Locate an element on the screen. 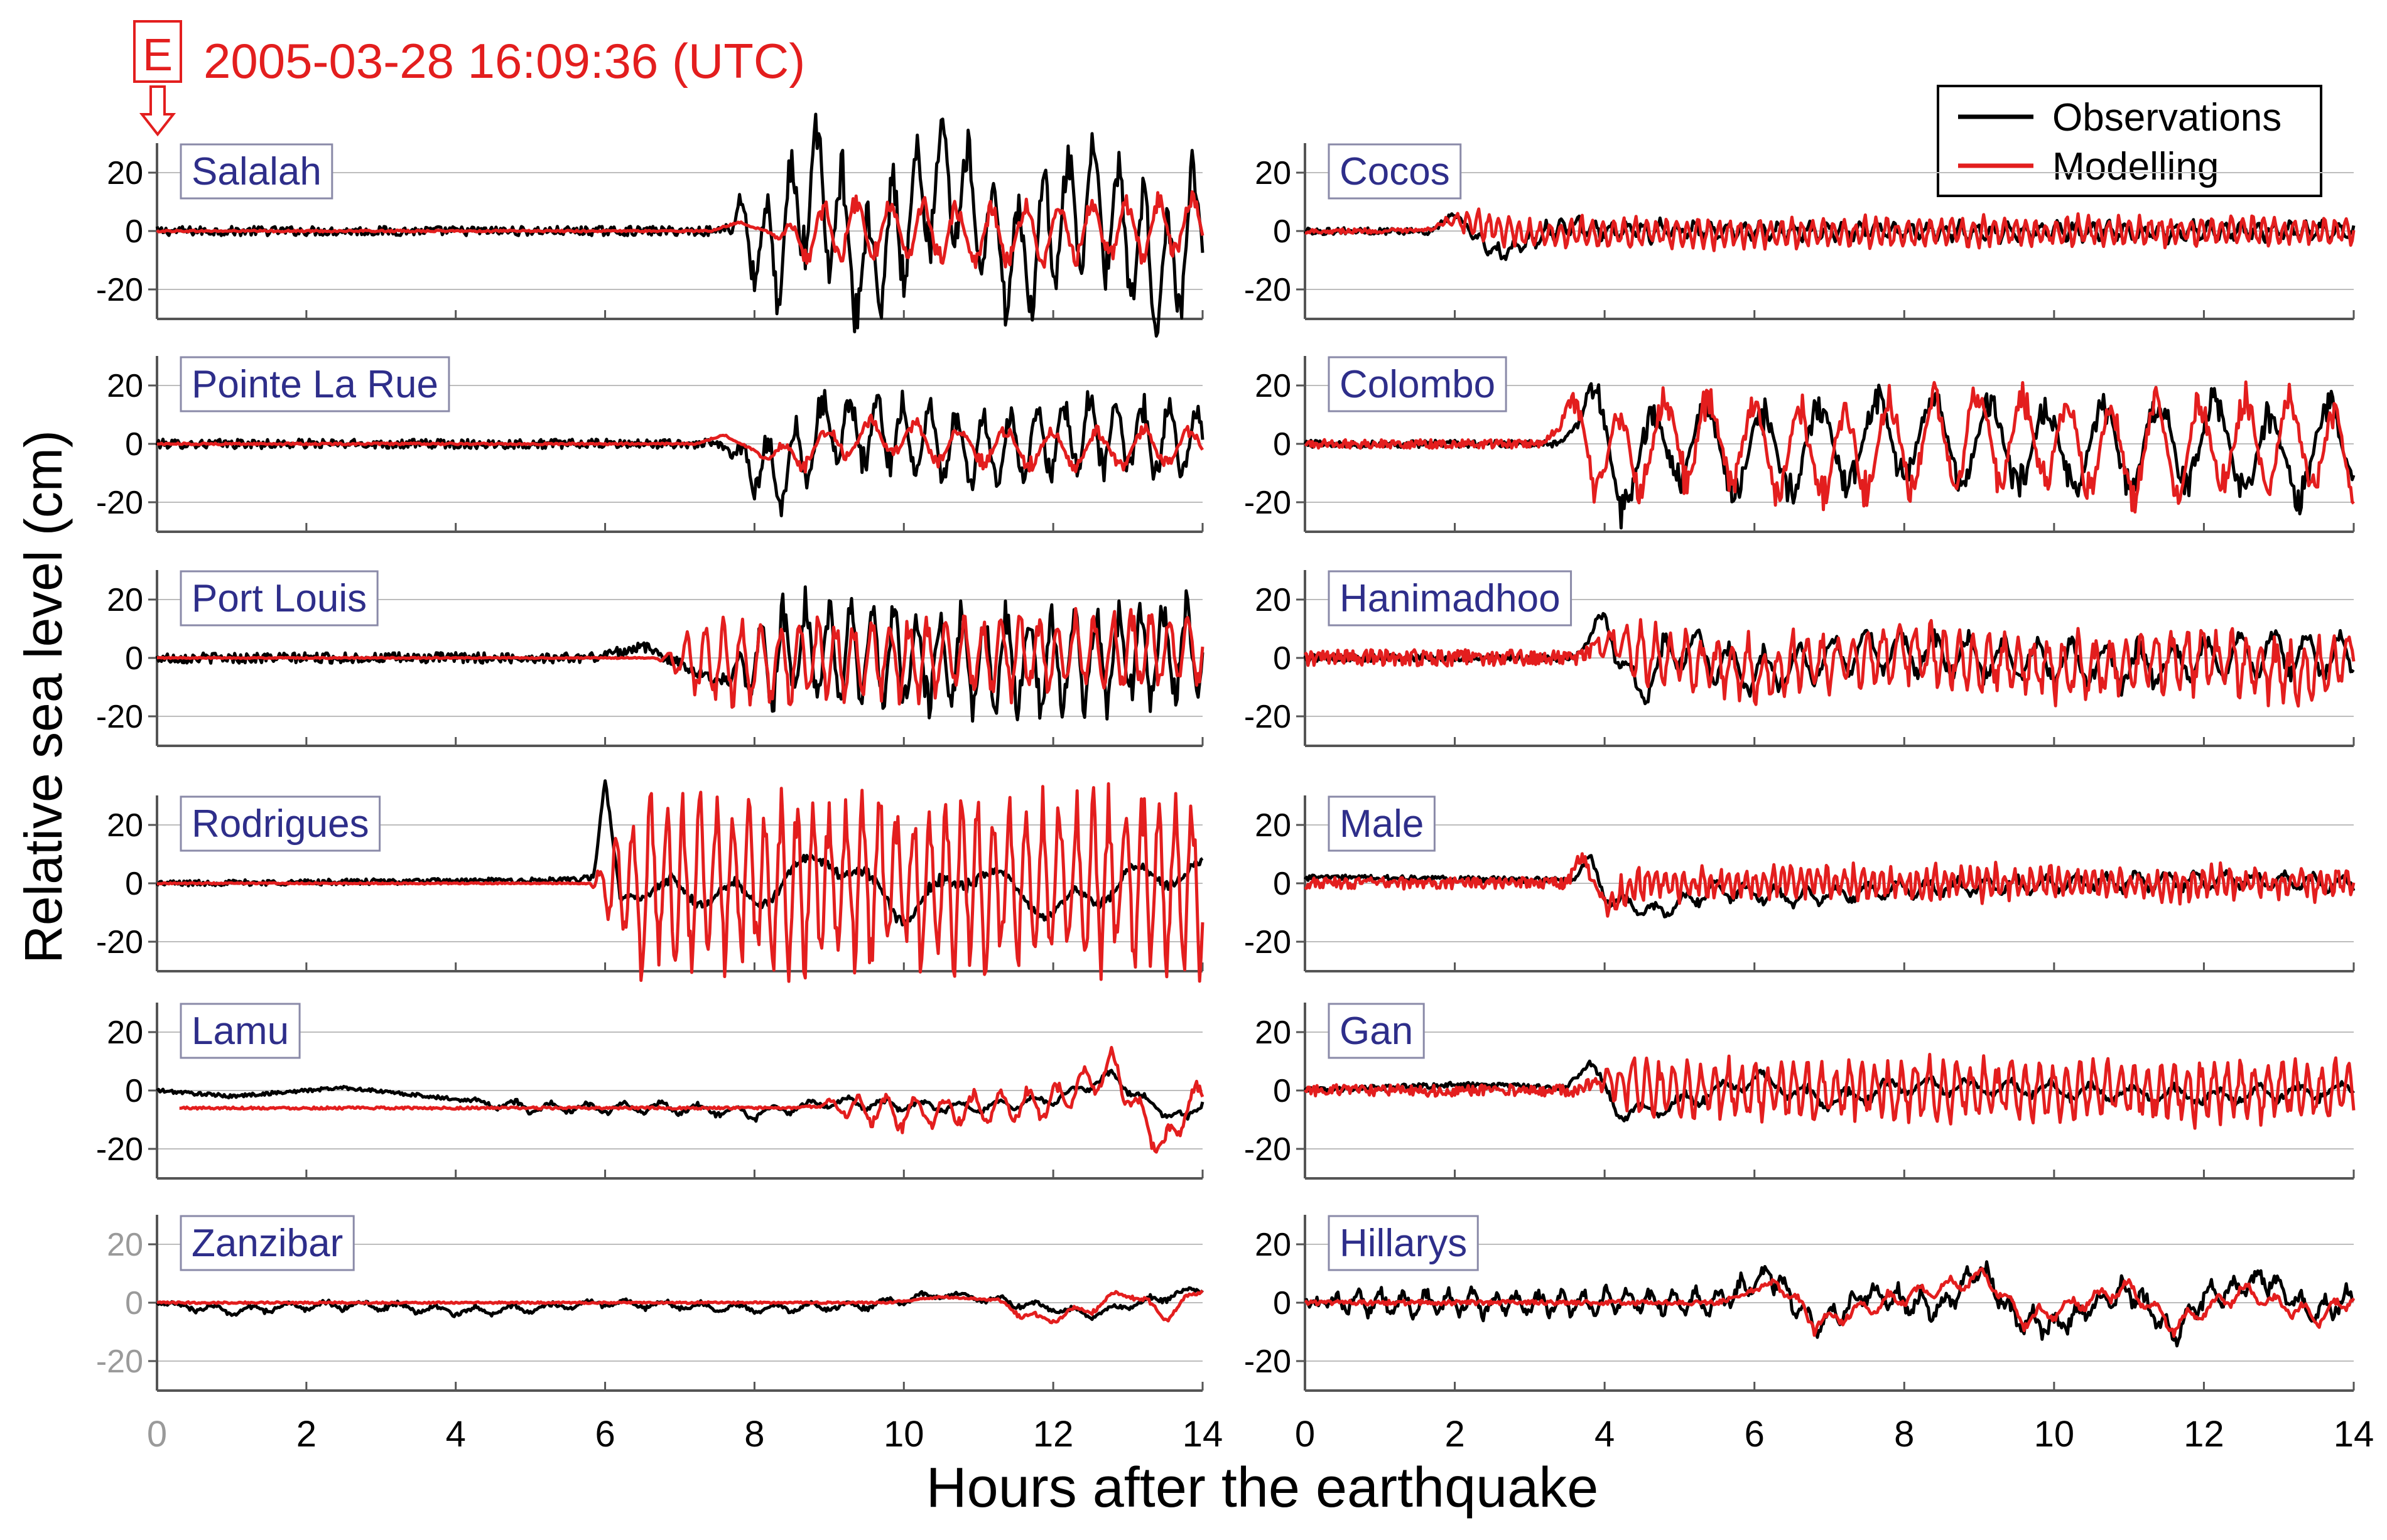  panel-rodrigues: 20 0 -20 Rodrigues is located at coordinates (650, 881).